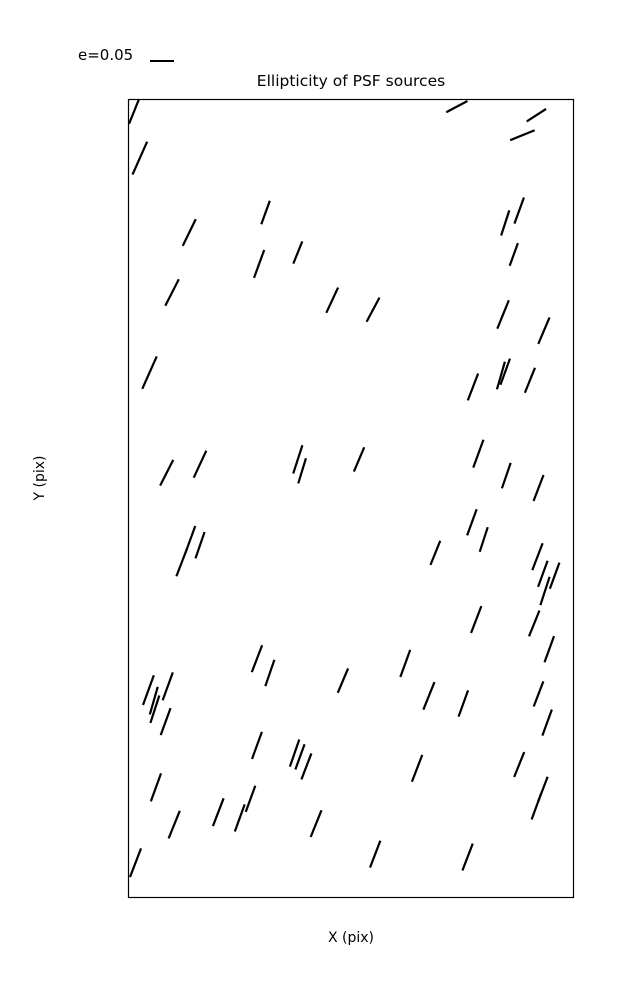  Describe the element at coordinates (351, 938) in the screenshot. I see `x-axis-label: X (pix)` at that location.